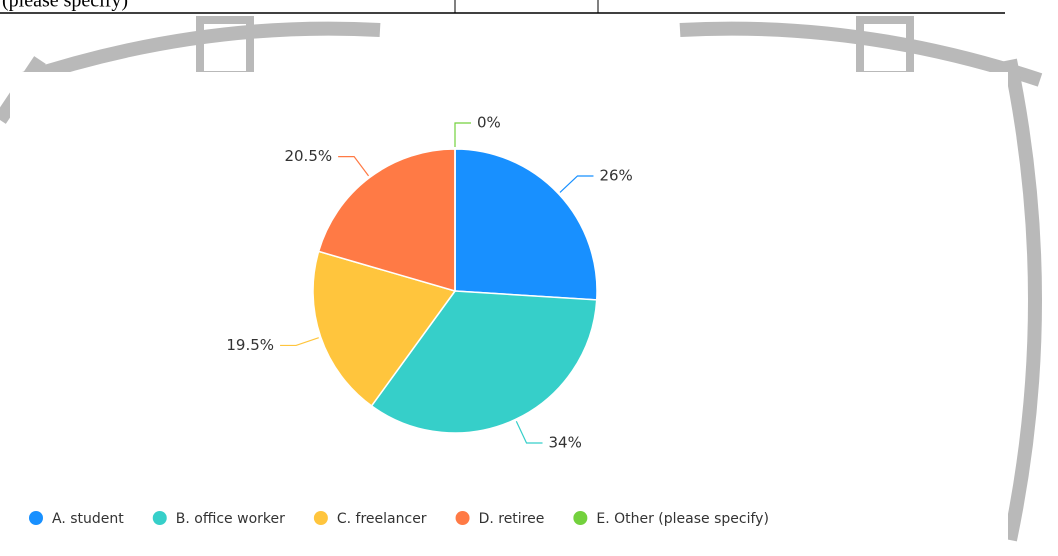 The width and height of the screenshot is (1058, 556). Describe the element at coordinates (565, 443) in the screenshot. I see `data-label: 34%` at that location.